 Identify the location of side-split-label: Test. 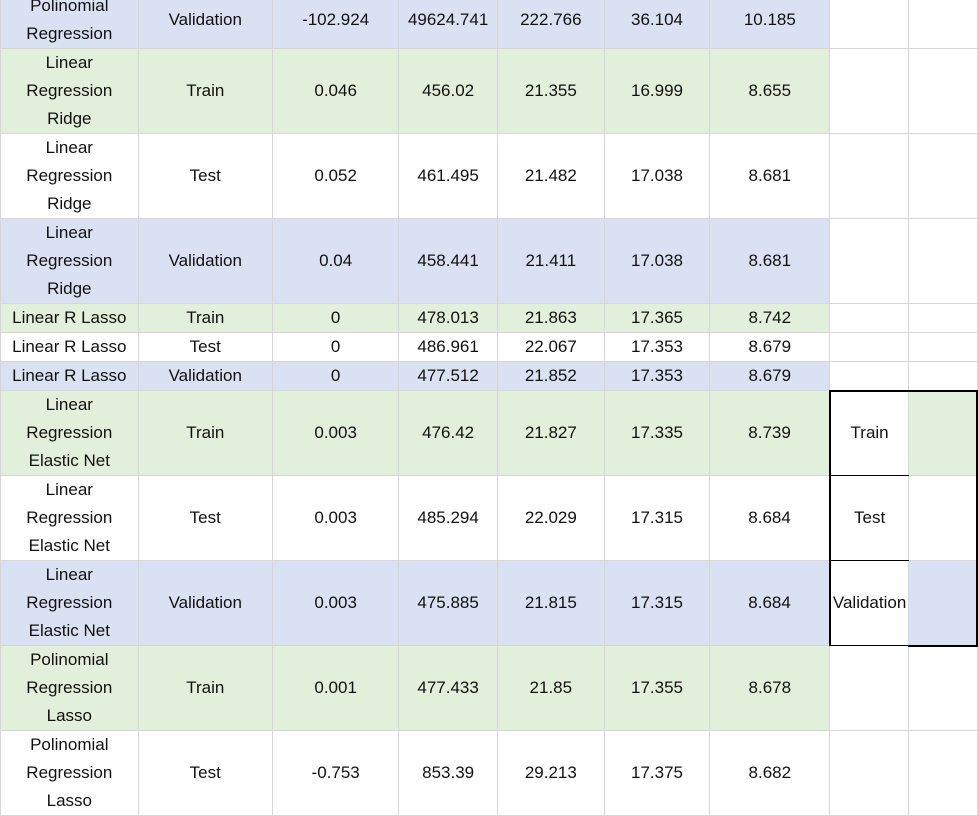
(869, 518).